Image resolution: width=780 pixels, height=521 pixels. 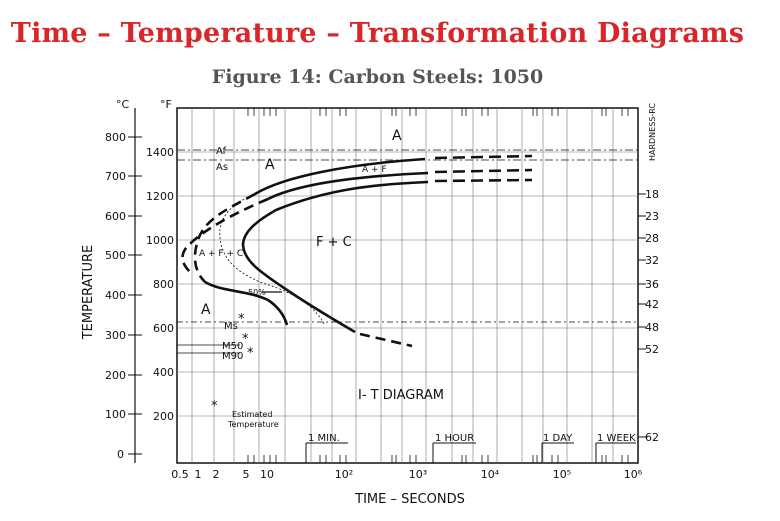 I want to click on time-tick-label: 10³, so click(x=418, y=474).